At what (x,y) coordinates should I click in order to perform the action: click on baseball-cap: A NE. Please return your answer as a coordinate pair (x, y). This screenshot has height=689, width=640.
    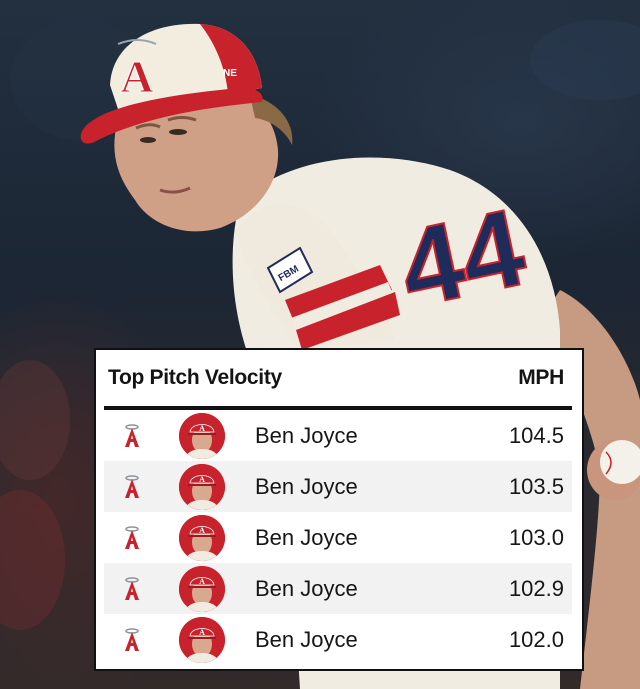
    Looking at the image, I should click on (171, 83).